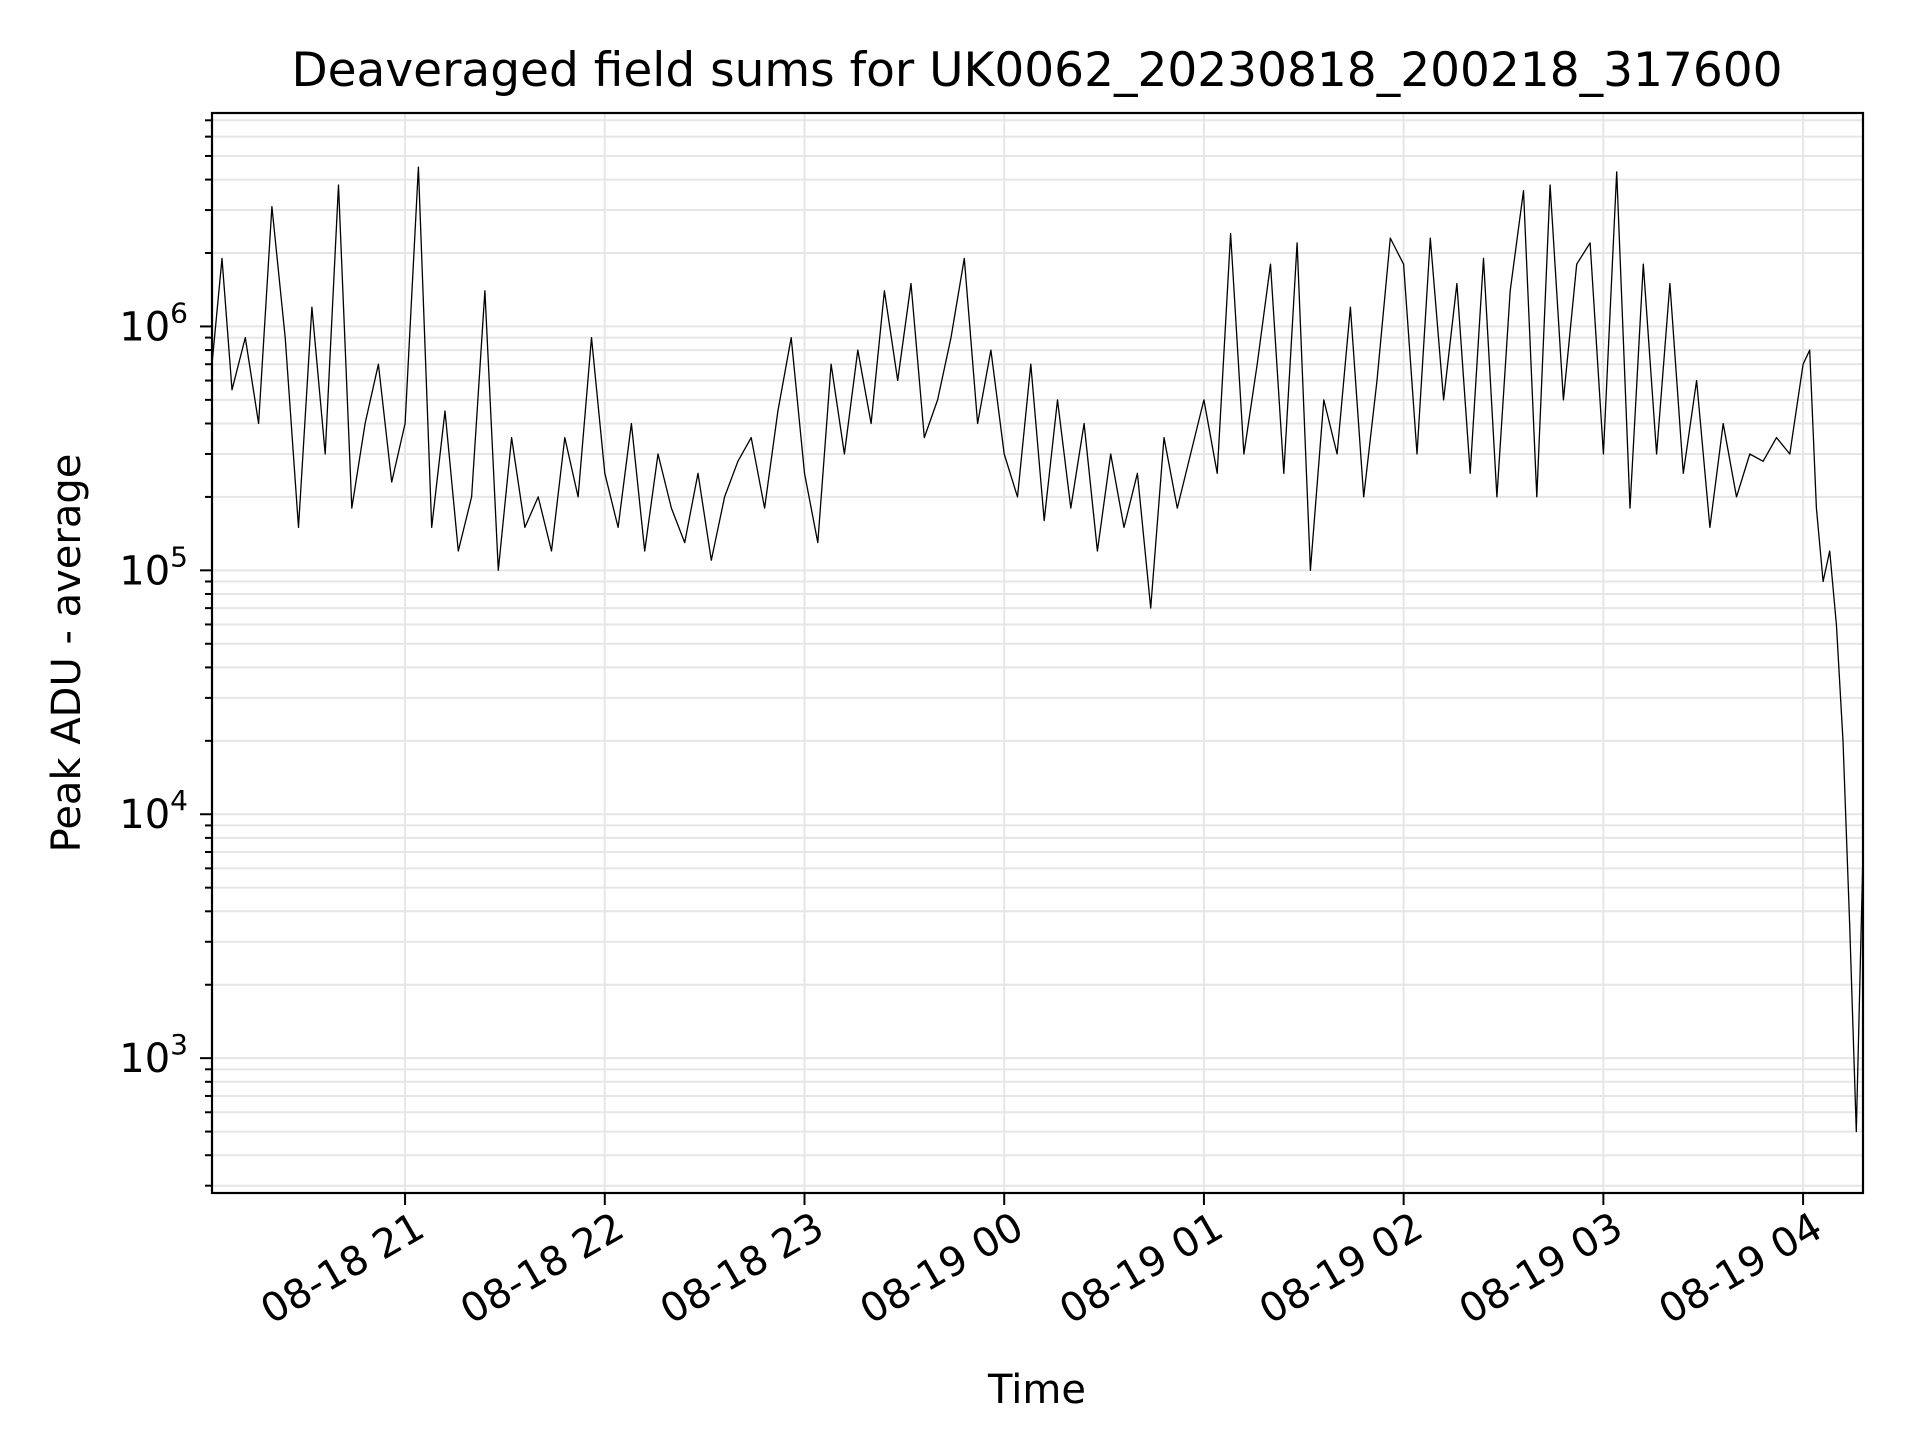  What do you see at coordinates (1740, 1269) in the screenshot?
I see `x-tick-label: 08-19 04` at bounding box center [1740, 1269].